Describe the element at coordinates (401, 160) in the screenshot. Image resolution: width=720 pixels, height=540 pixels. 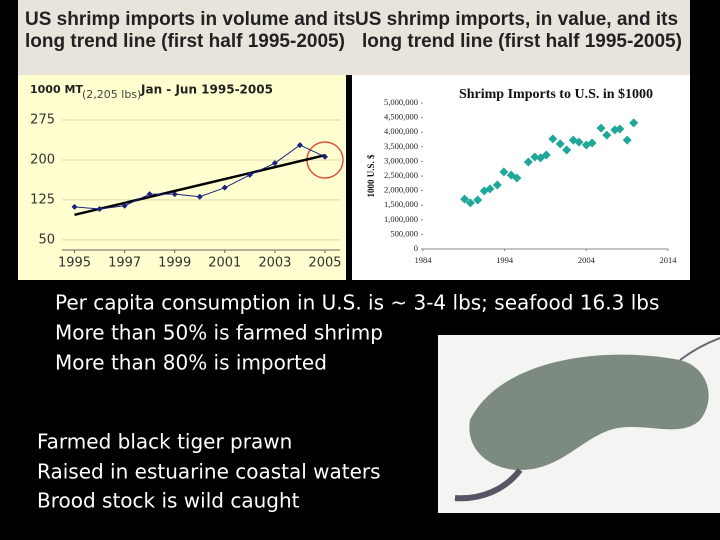
I see `y-tick-label: 3,000,000` at that location.